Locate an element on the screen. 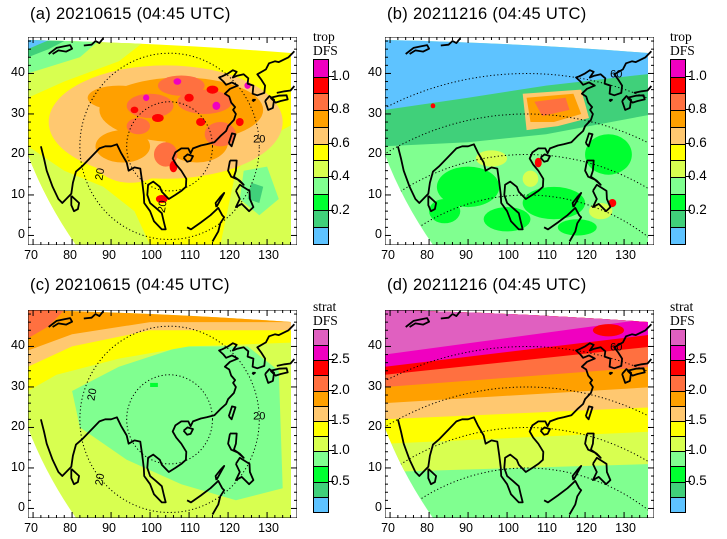 The height and width of the screenshot is (539, 727). panel-title: (b) 20211216 (04:45 UTC) is located at coordinates (487, 14).